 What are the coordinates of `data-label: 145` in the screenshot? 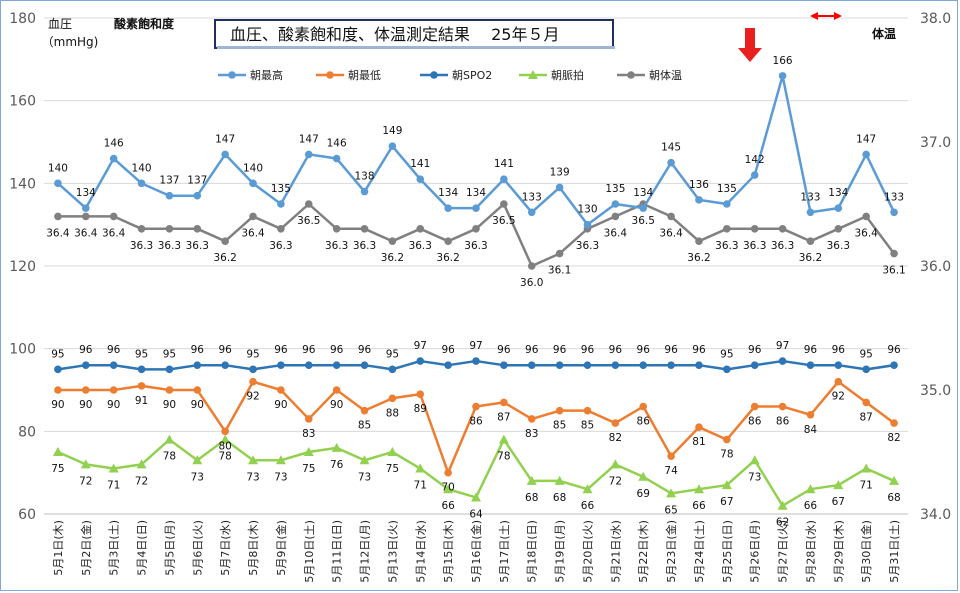 It's located at (671, 148).